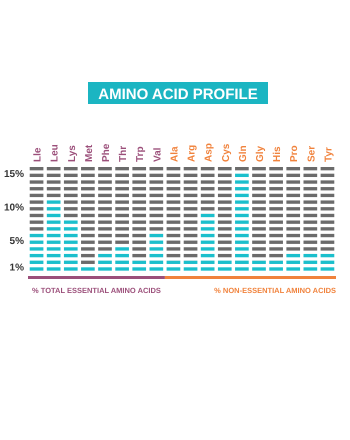 The width and height of the screenshot is (350, 440). Describe the element at coordinates (14, 208) in the screenshot. I see `y-tick-label: 10%` at that location.